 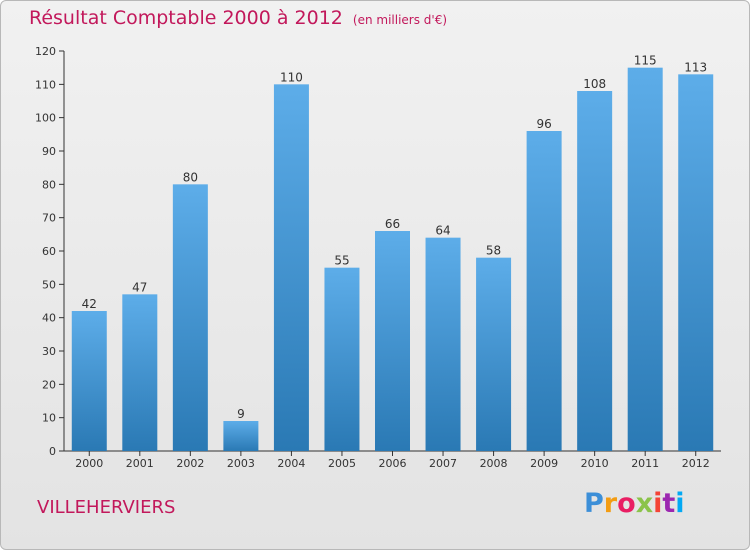 I want to click on data-label: 108, so click(x=594, y=84).